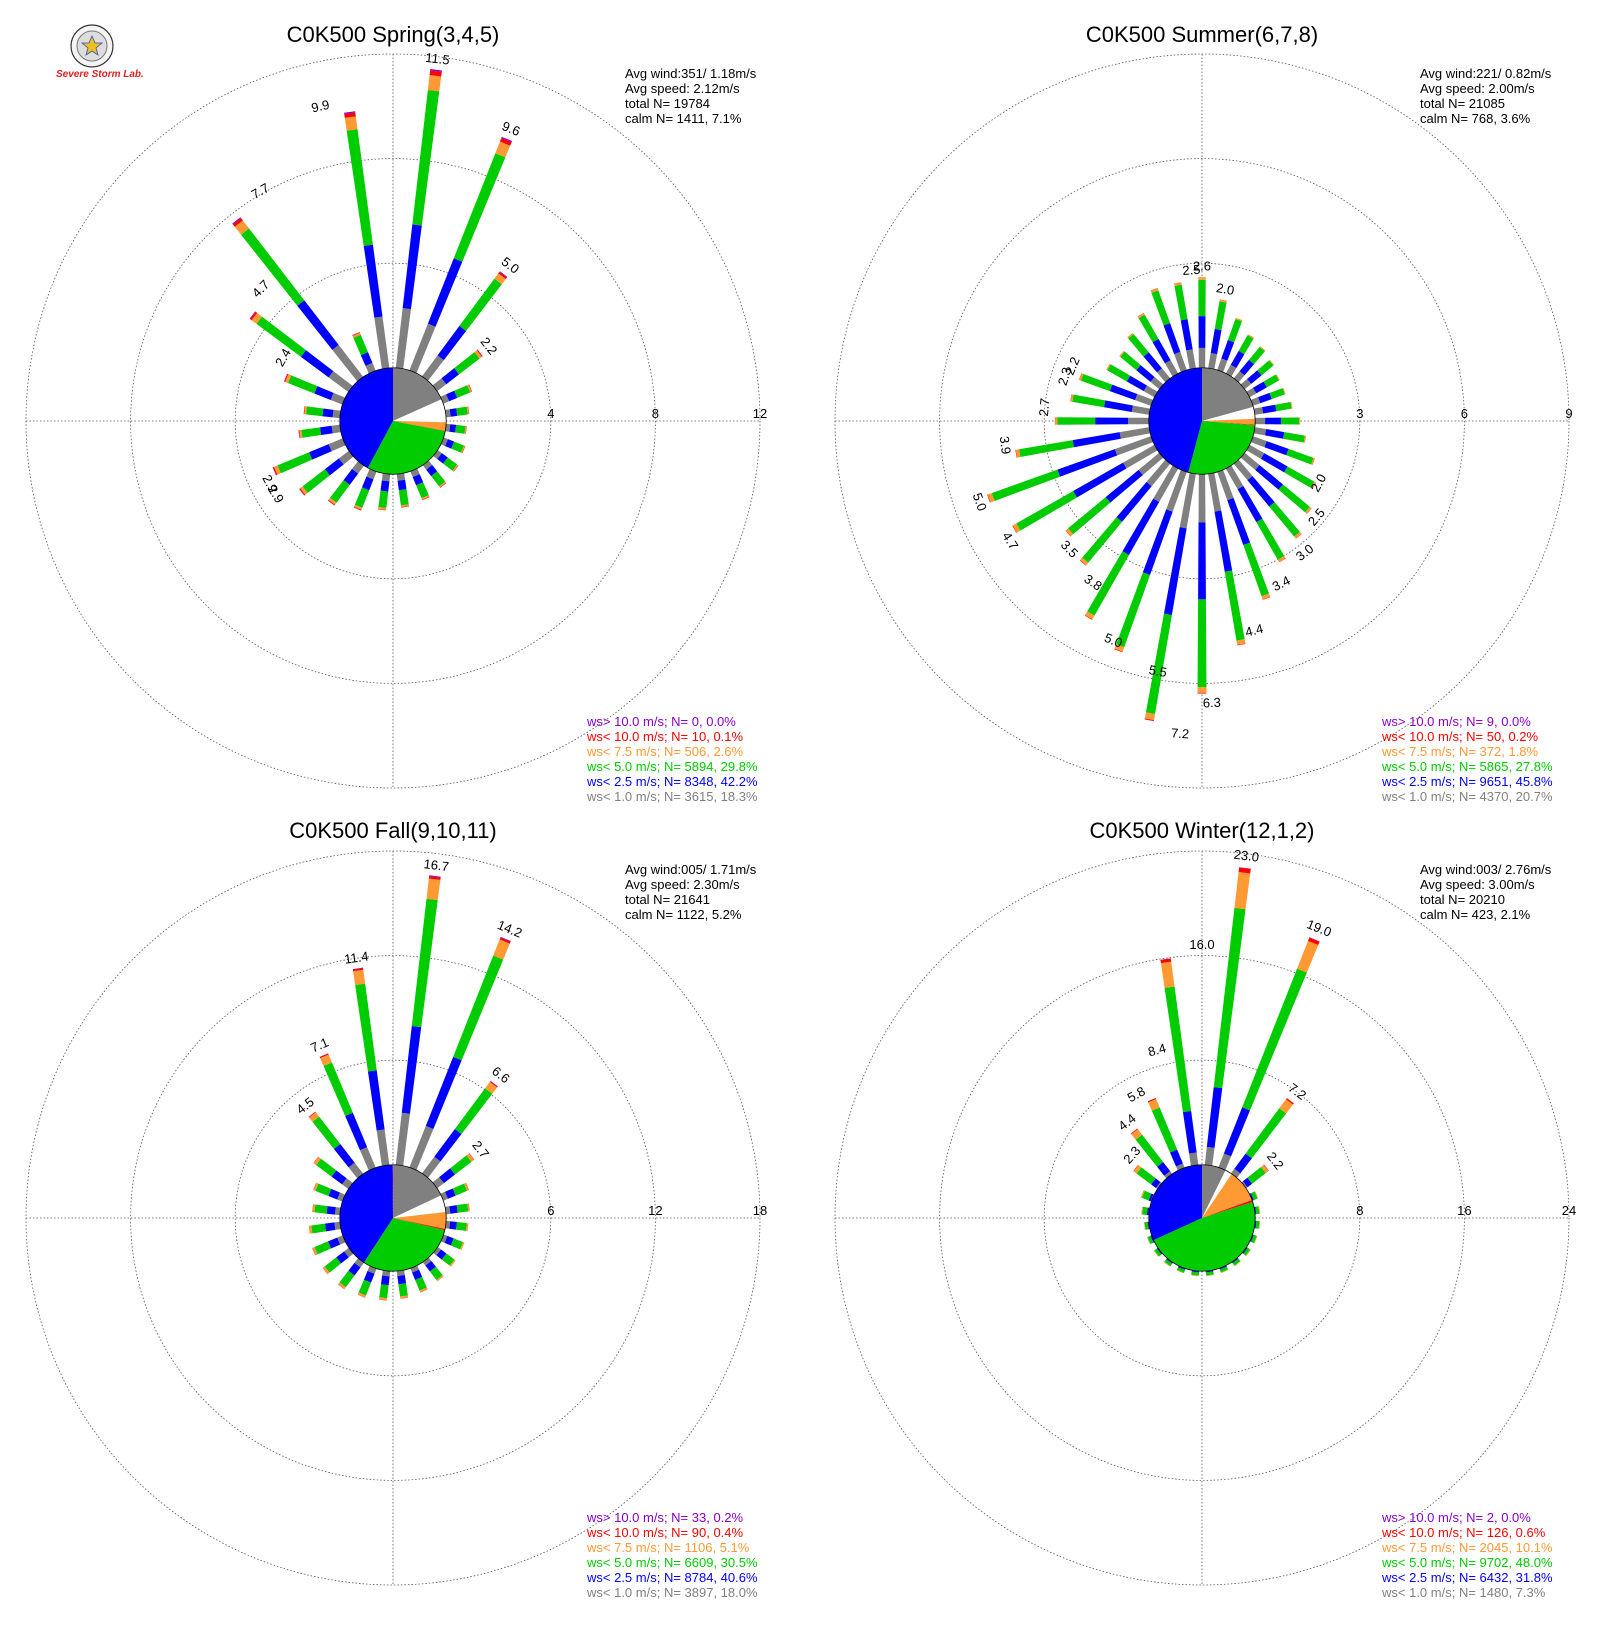 This screenshot has width=1620, height=1640. Describe the element at coordinates (691, 869) in the screenshot. I see `stats-line: Avg wind:005/ 1.71m/s` at that location.